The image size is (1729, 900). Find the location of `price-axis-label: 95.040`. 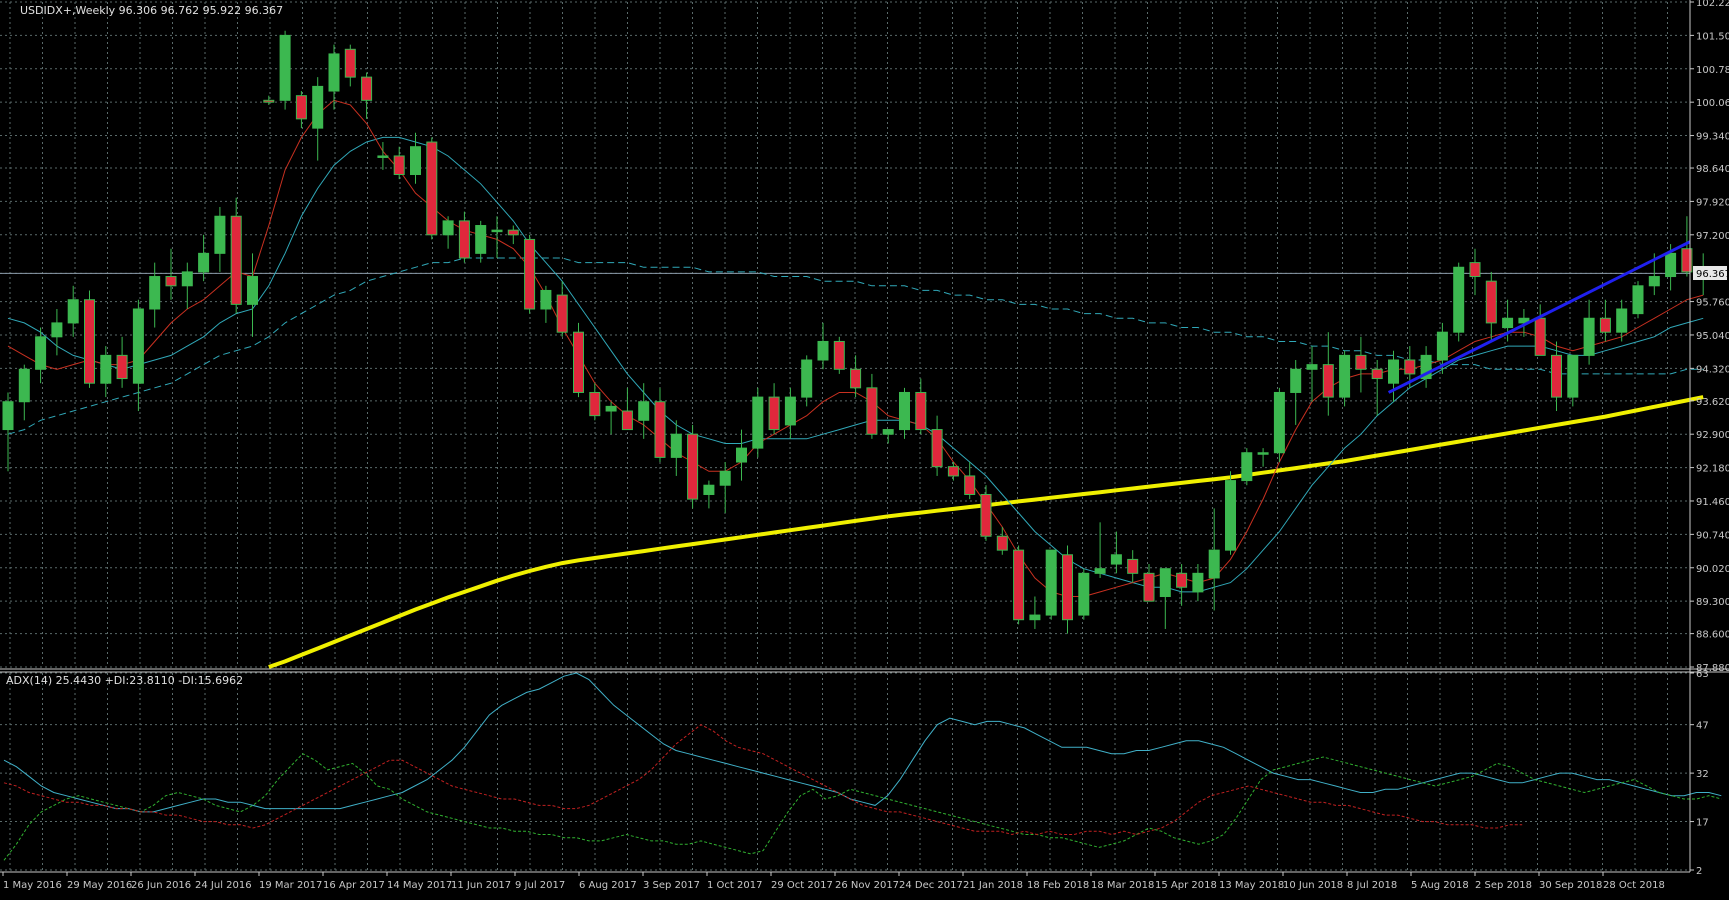

price-axis-label: 95.040 is located at coordinates (1712, 336).